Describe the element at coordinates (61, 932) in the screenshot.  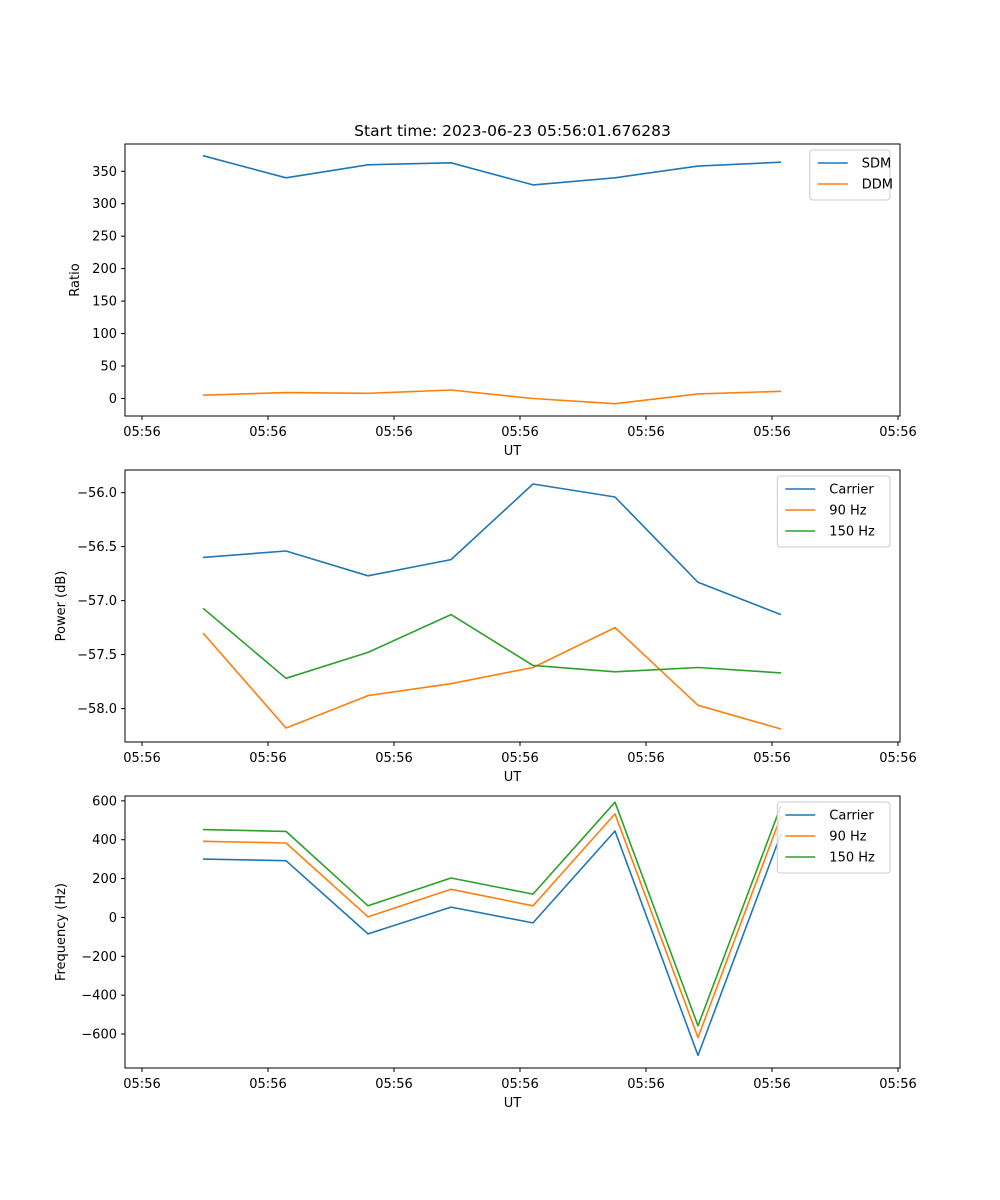
I see `y-axis-label: Frequency (Hz)` at that location.